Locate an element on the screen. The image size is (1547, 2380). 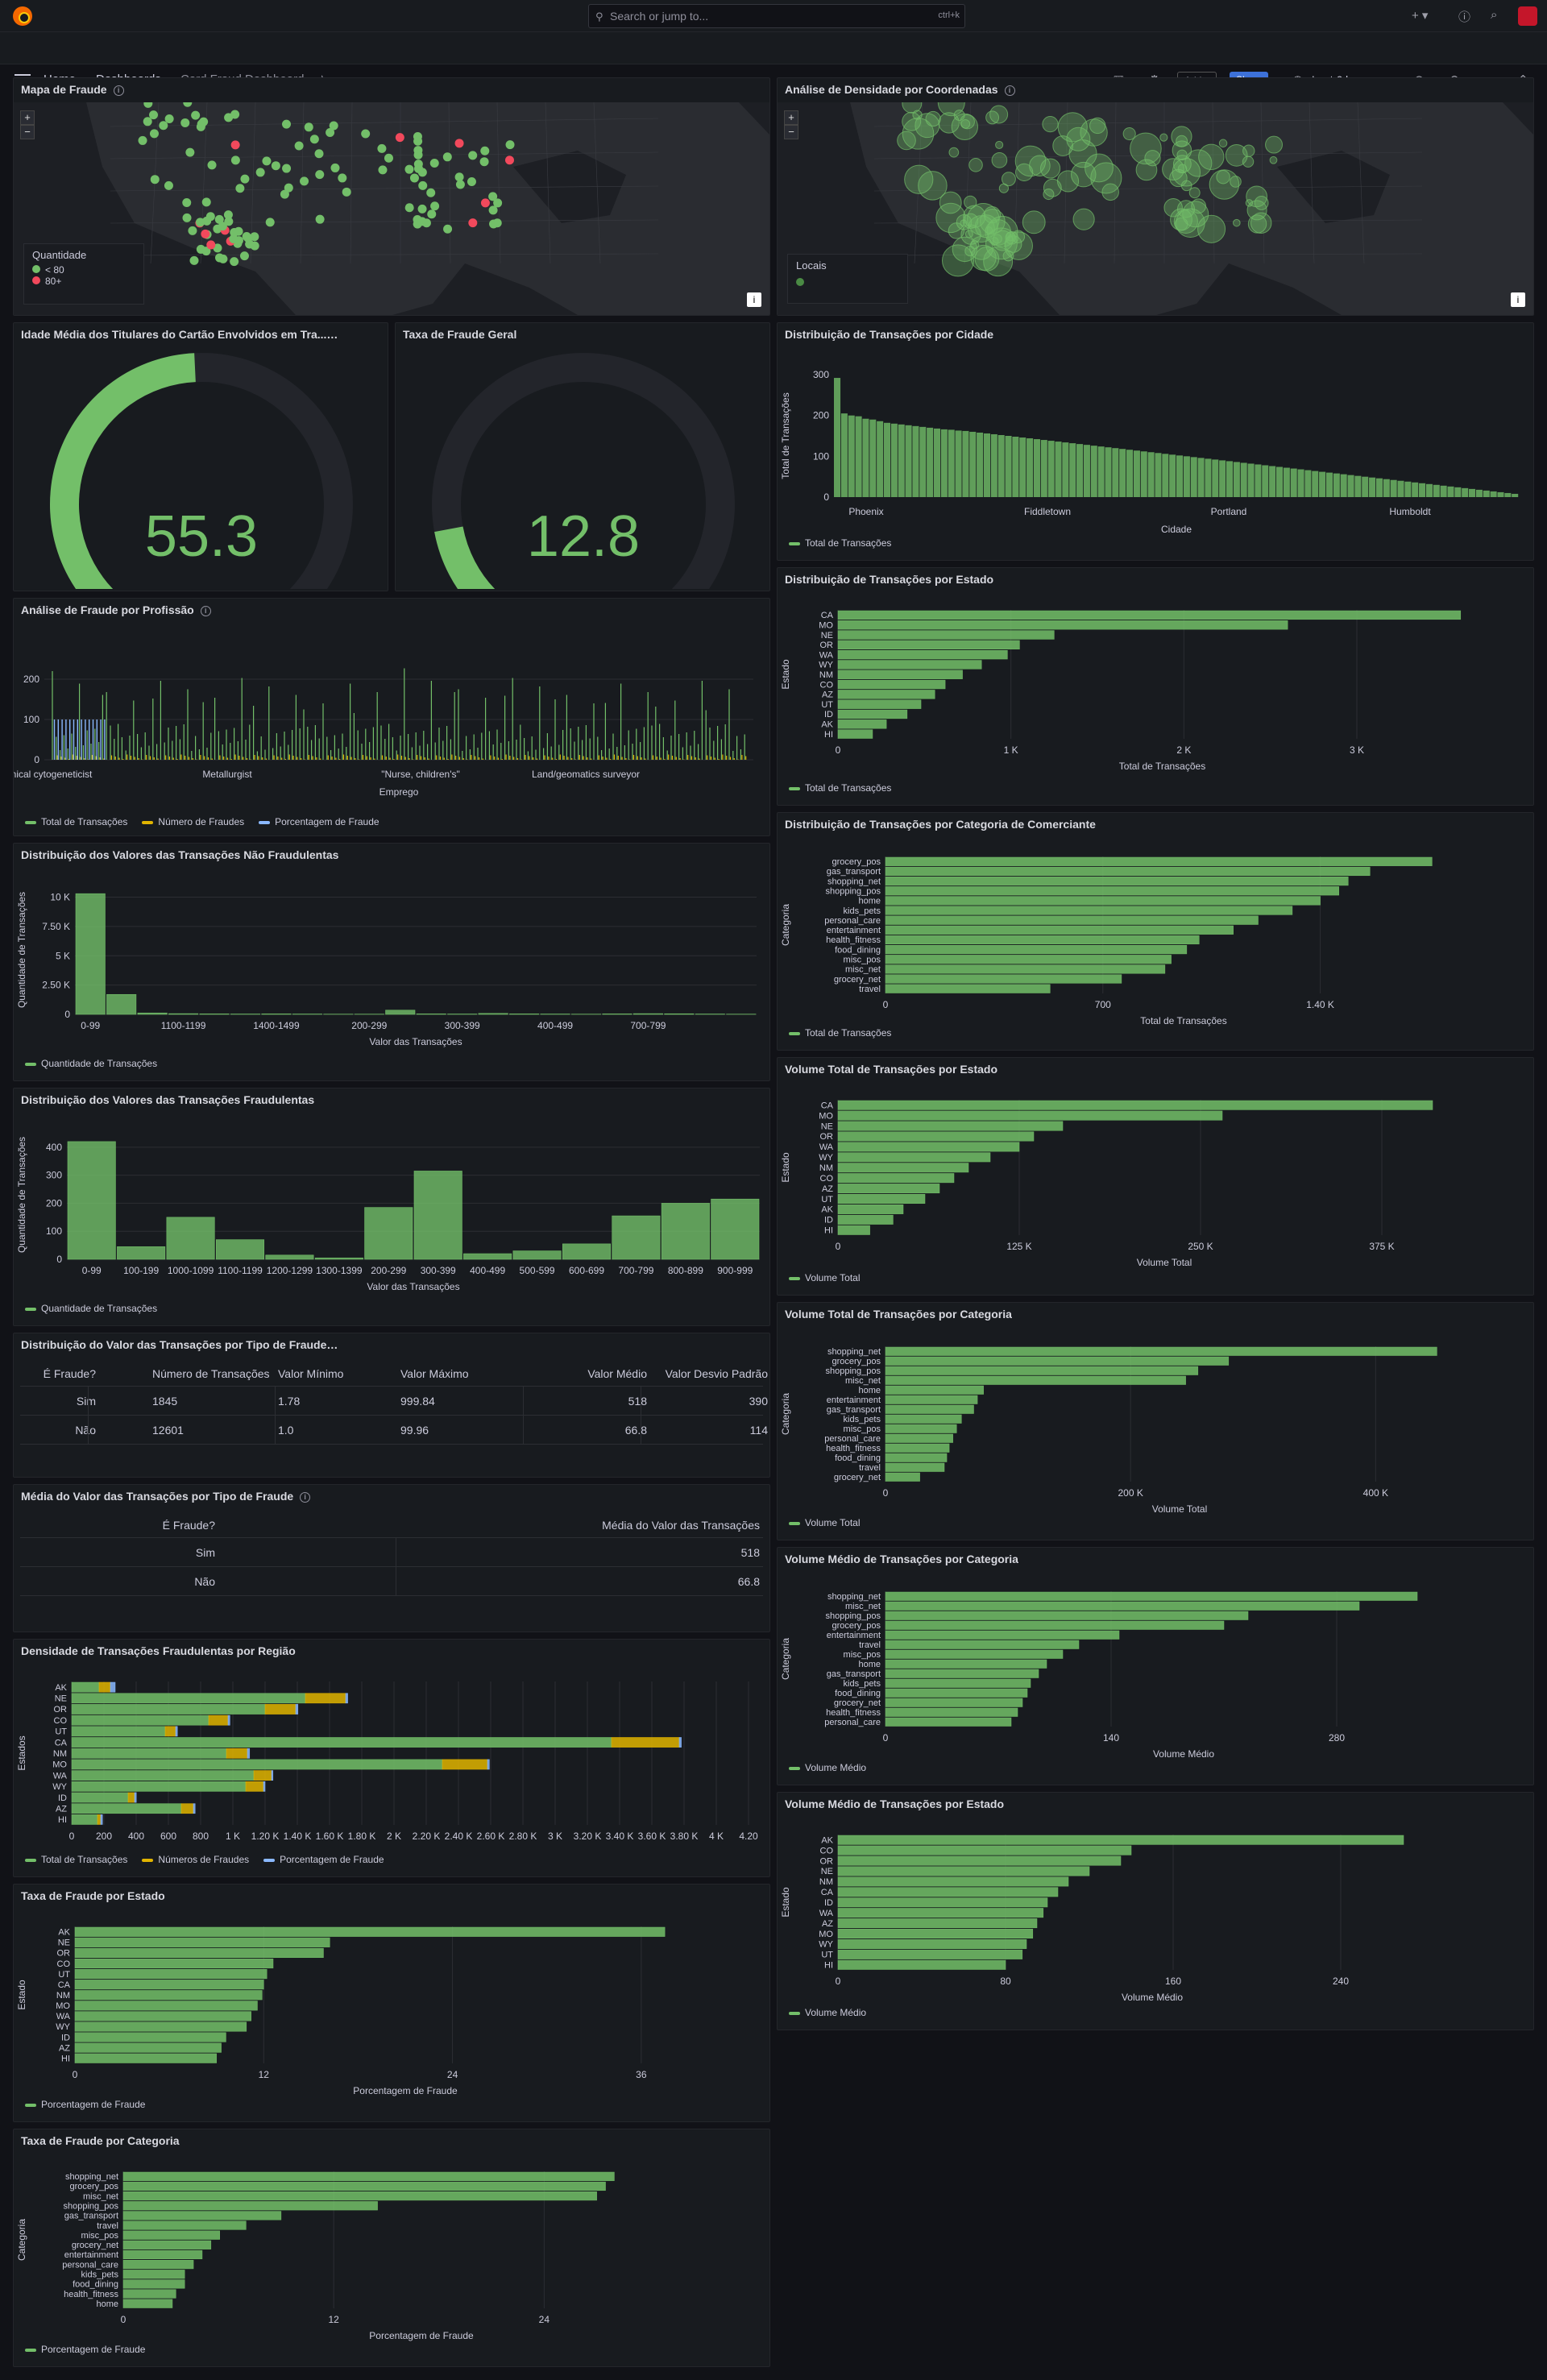
column-header: Valor Máximo is located at coordinates (435, 1373).